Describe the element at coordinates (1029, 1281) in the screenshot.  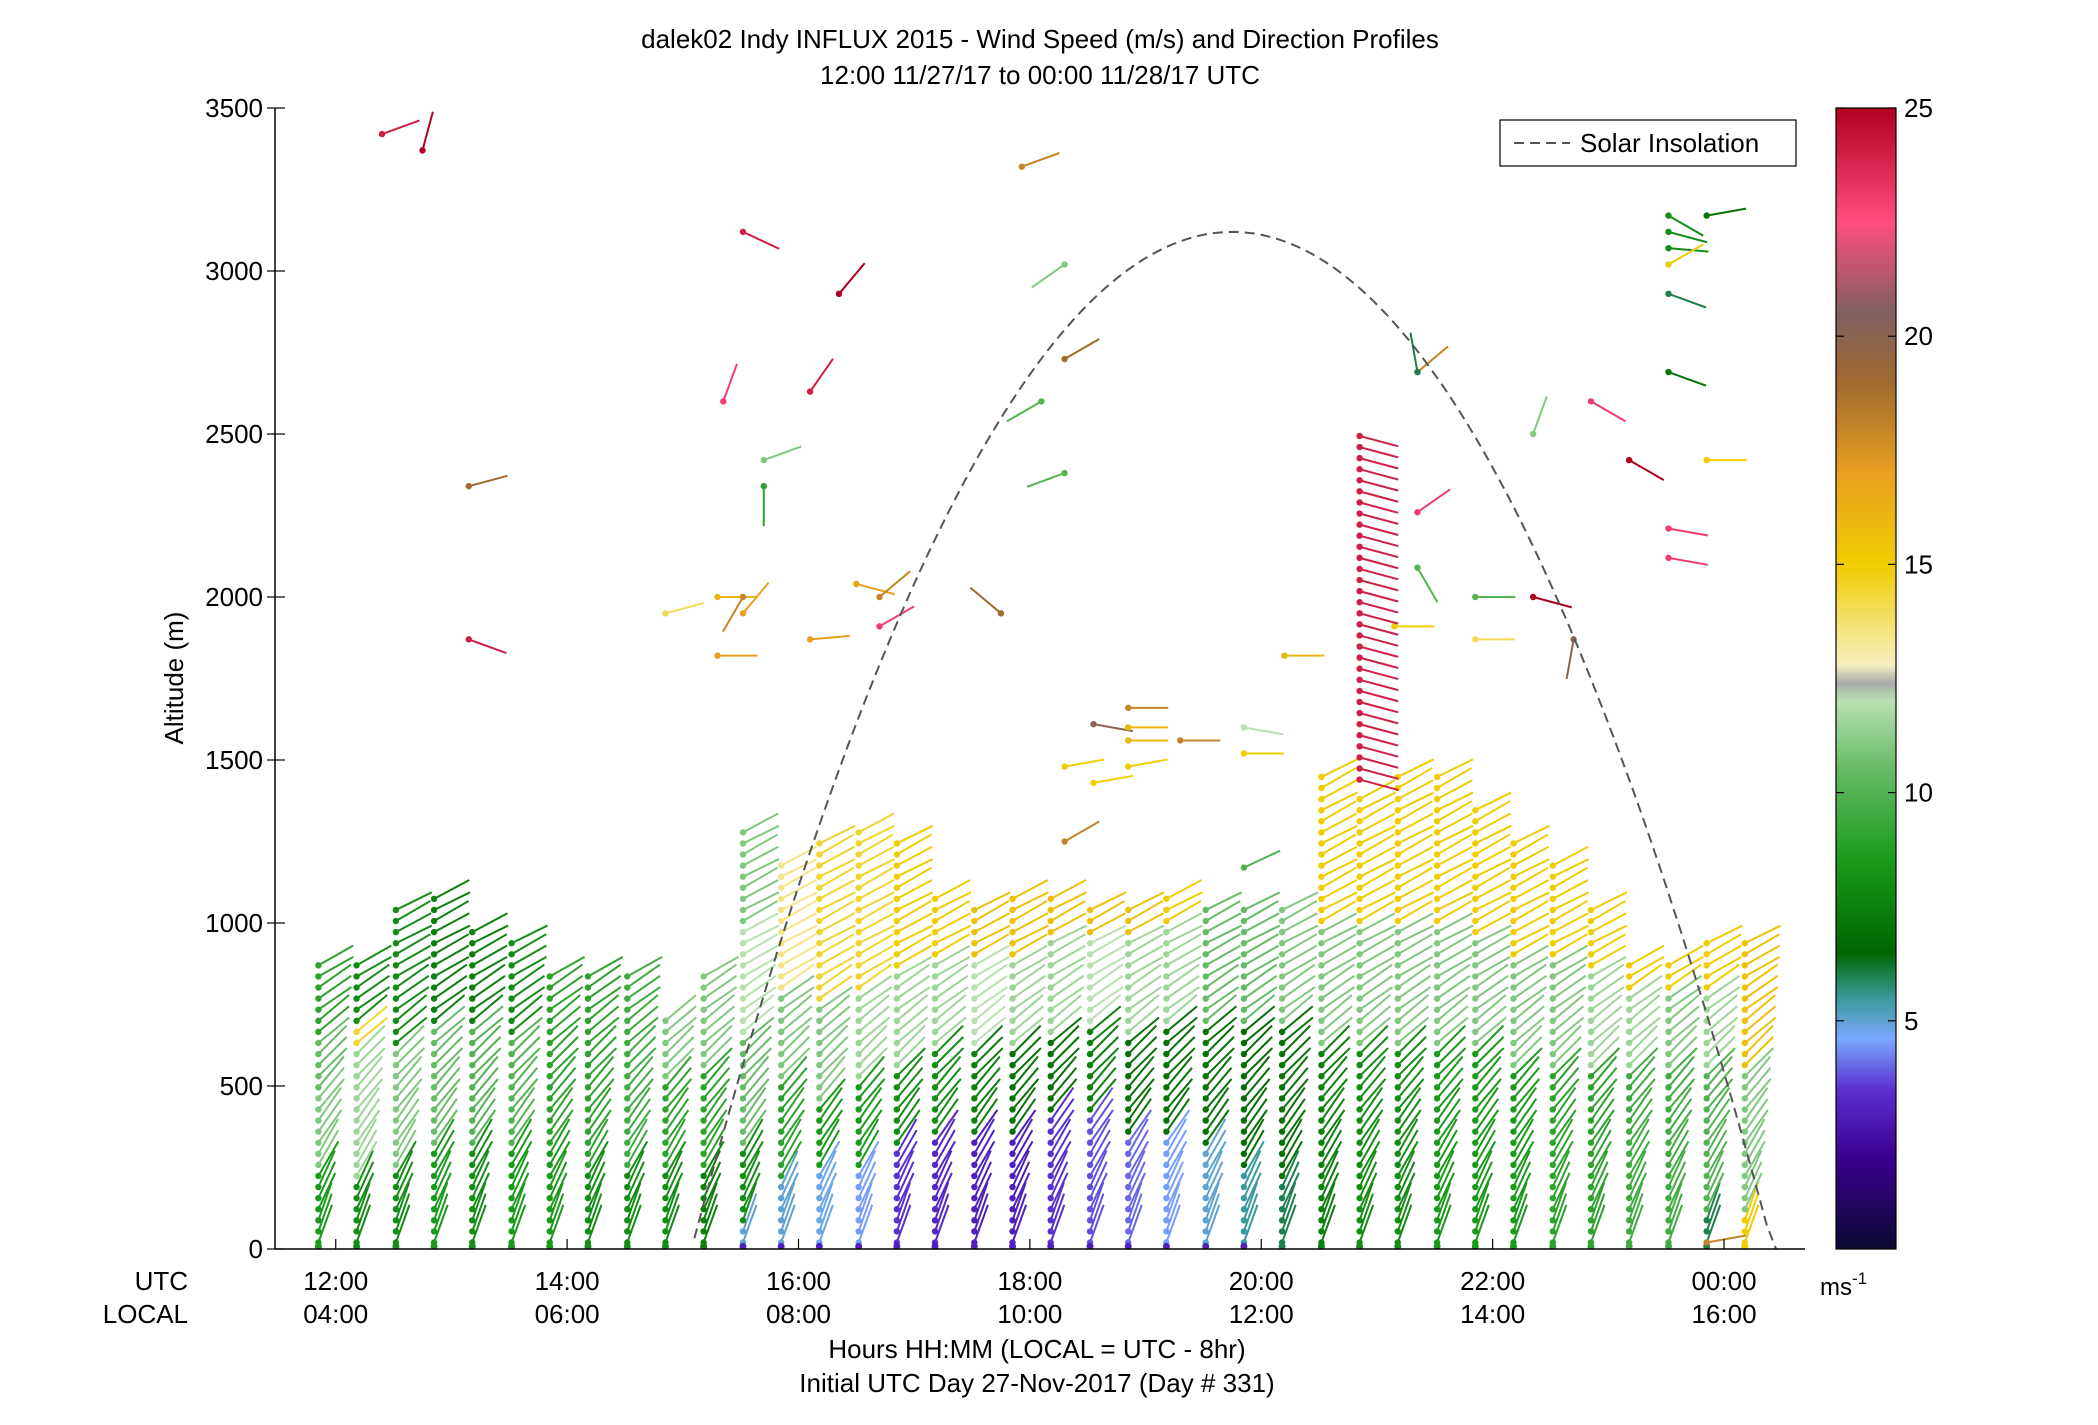
I see `x-tick-label-utc: 18:00` at that location.